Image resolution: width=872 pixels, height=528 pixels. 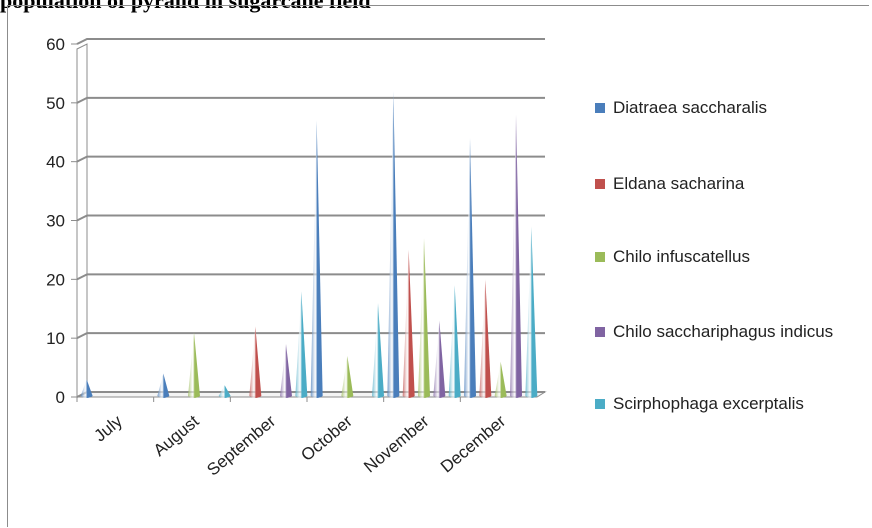 What do you see at coordinates (723, 331) in the screenshot?
I see `legend-label: Chilo sacchariphagus indicus` at bounding box center [723, 331].